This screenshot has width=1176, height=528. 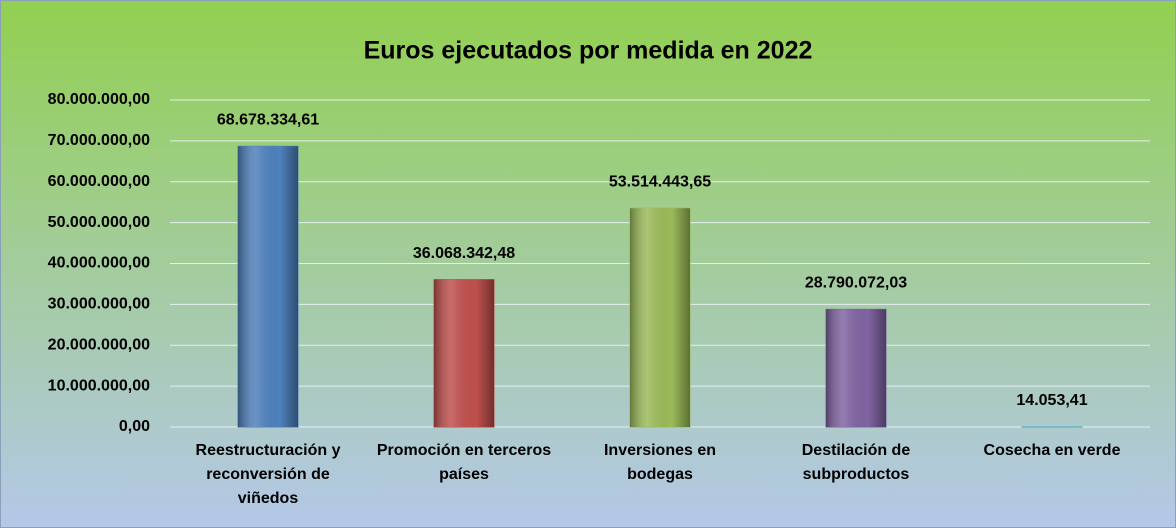 What do you see at coordinates (134, 426) in the screenshot?
I see `y-tick-label: 0,00` at bounding box center [134, 426].